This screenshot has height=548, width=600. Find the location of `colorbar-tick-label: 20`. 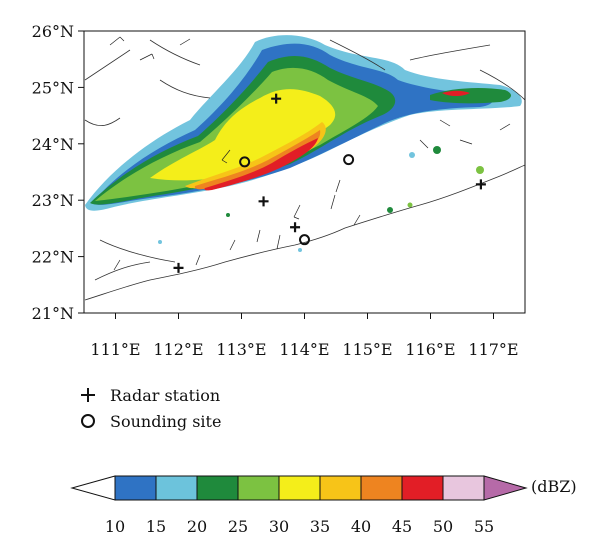

colorbar-tick-label: 20 is located at coordinates (197, 526).